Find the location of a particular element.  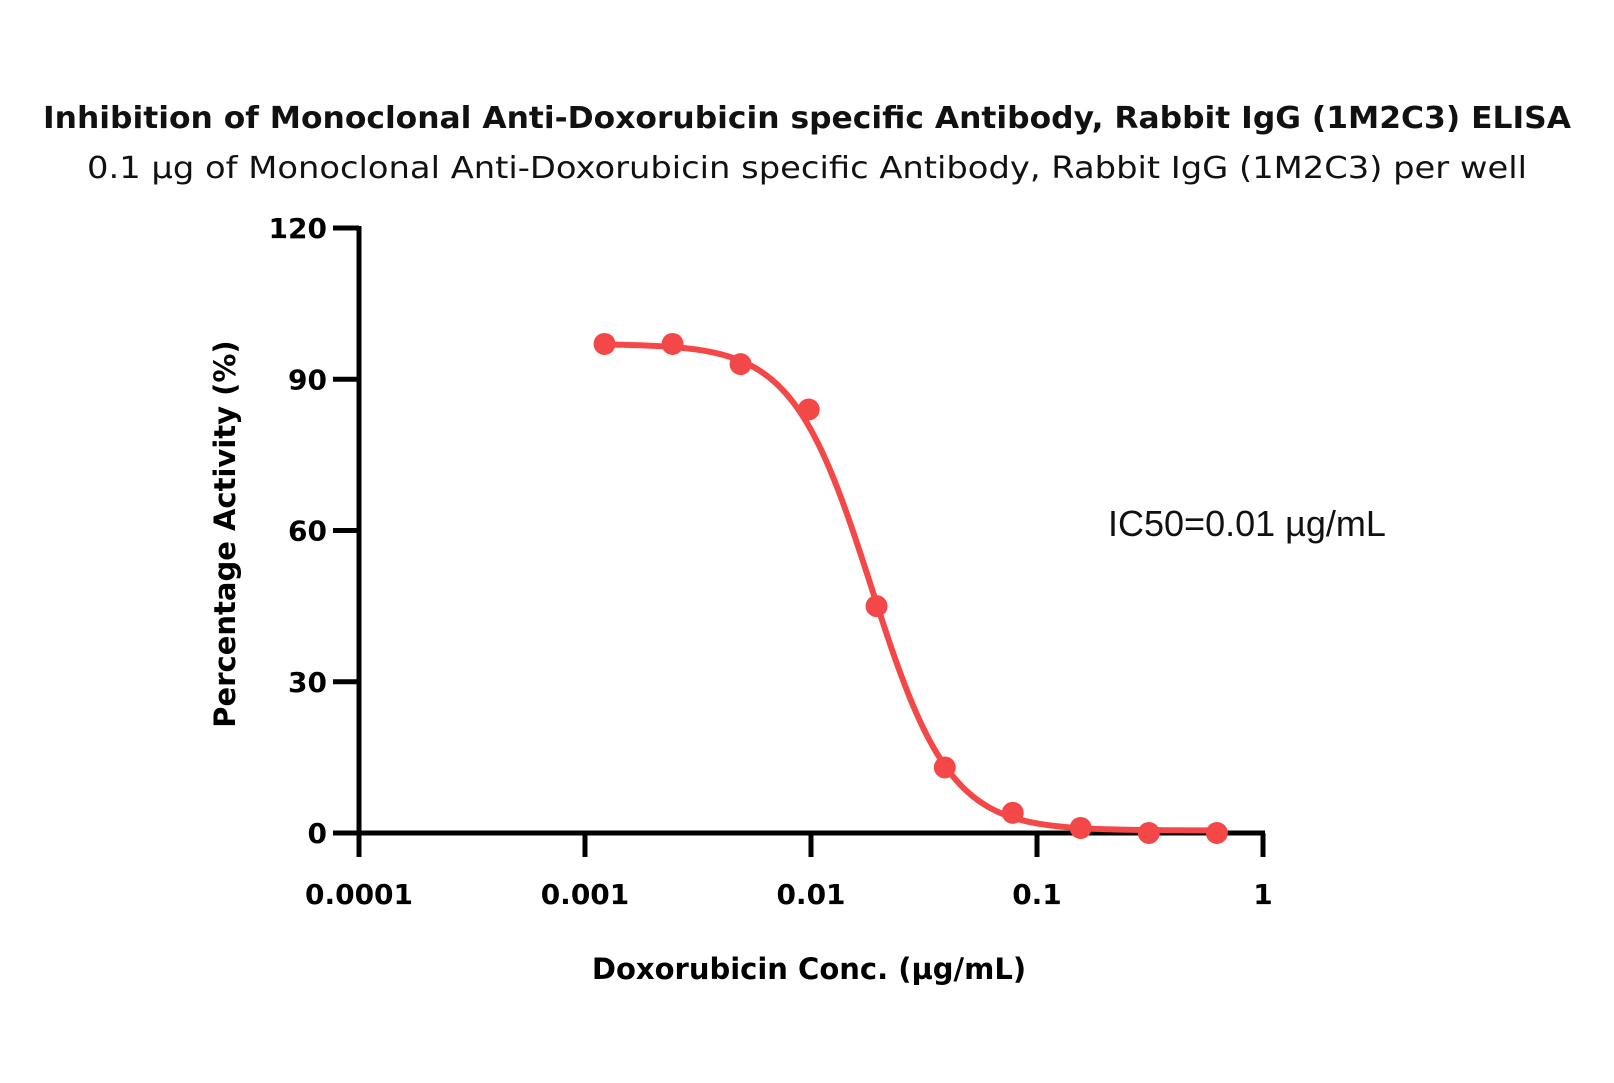

y-tick-label: 60 is located at coordinates (307, 531).